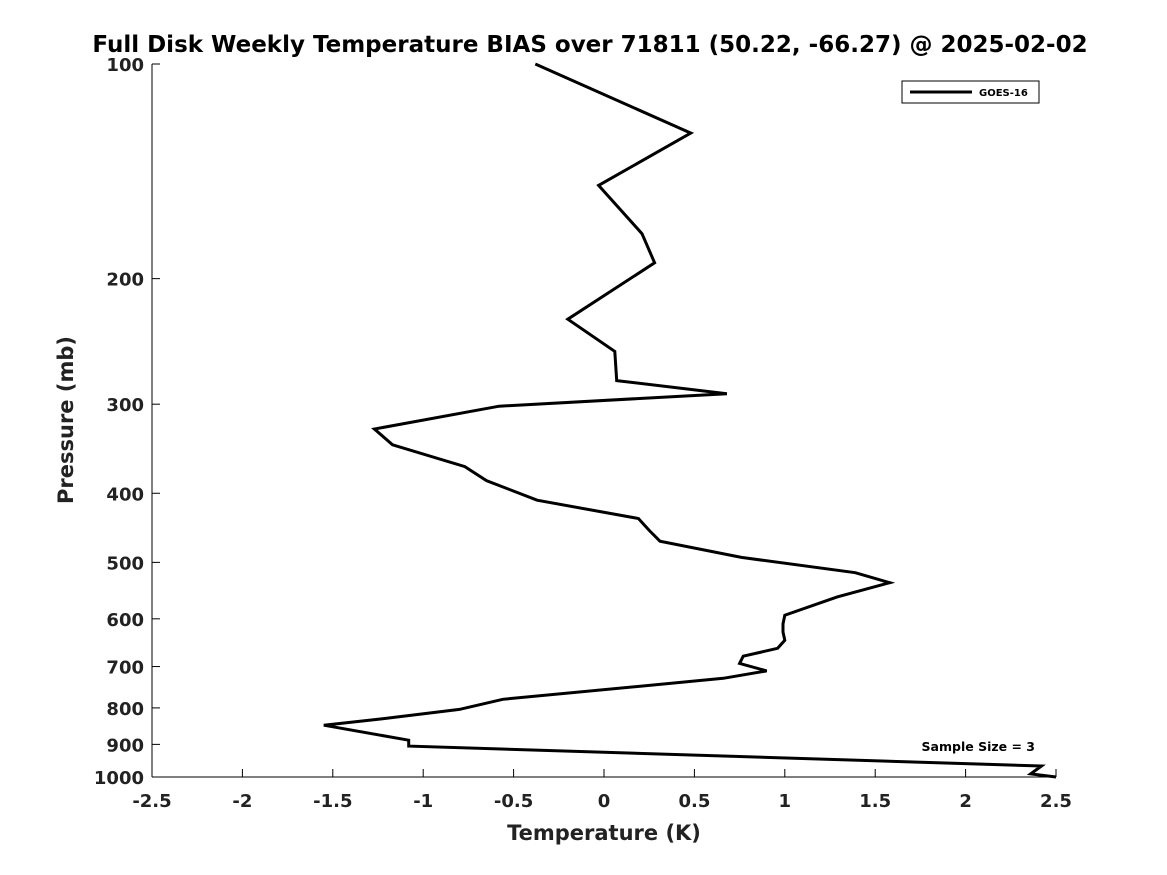  I want to click on y-tick-label: 900, so click(125, 745).